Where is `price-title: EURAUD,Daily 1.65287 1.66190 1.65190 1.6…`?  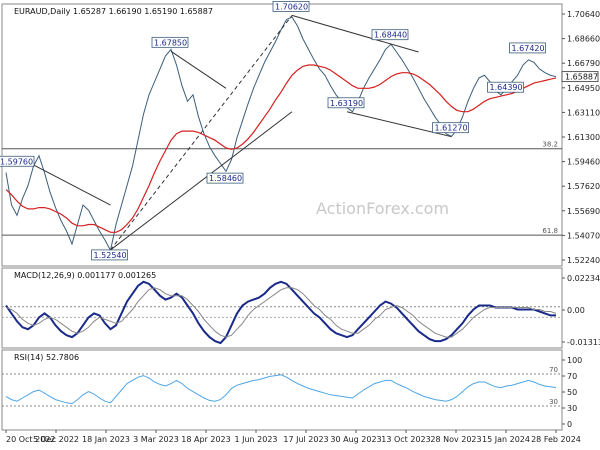 price-title: EURAUD,Daily 1.65287 1.66190 1.65190 1.6… is located at coordinates (113, 11).